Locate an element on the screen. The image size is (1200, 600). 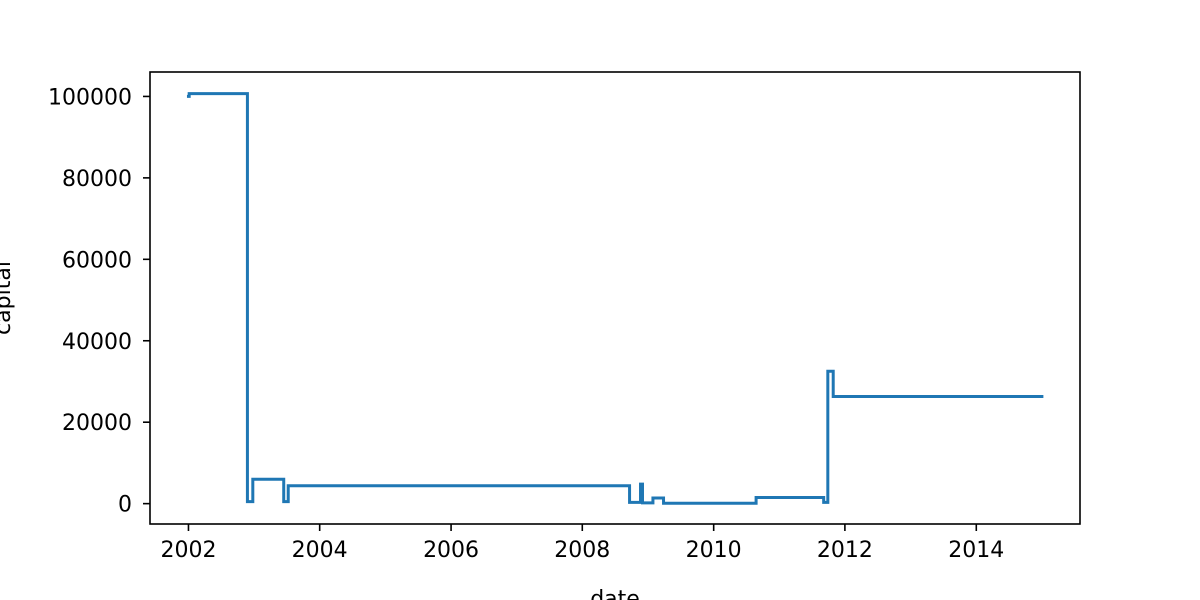
x-tick-label: 2002 is located at coordinates (188, 550).